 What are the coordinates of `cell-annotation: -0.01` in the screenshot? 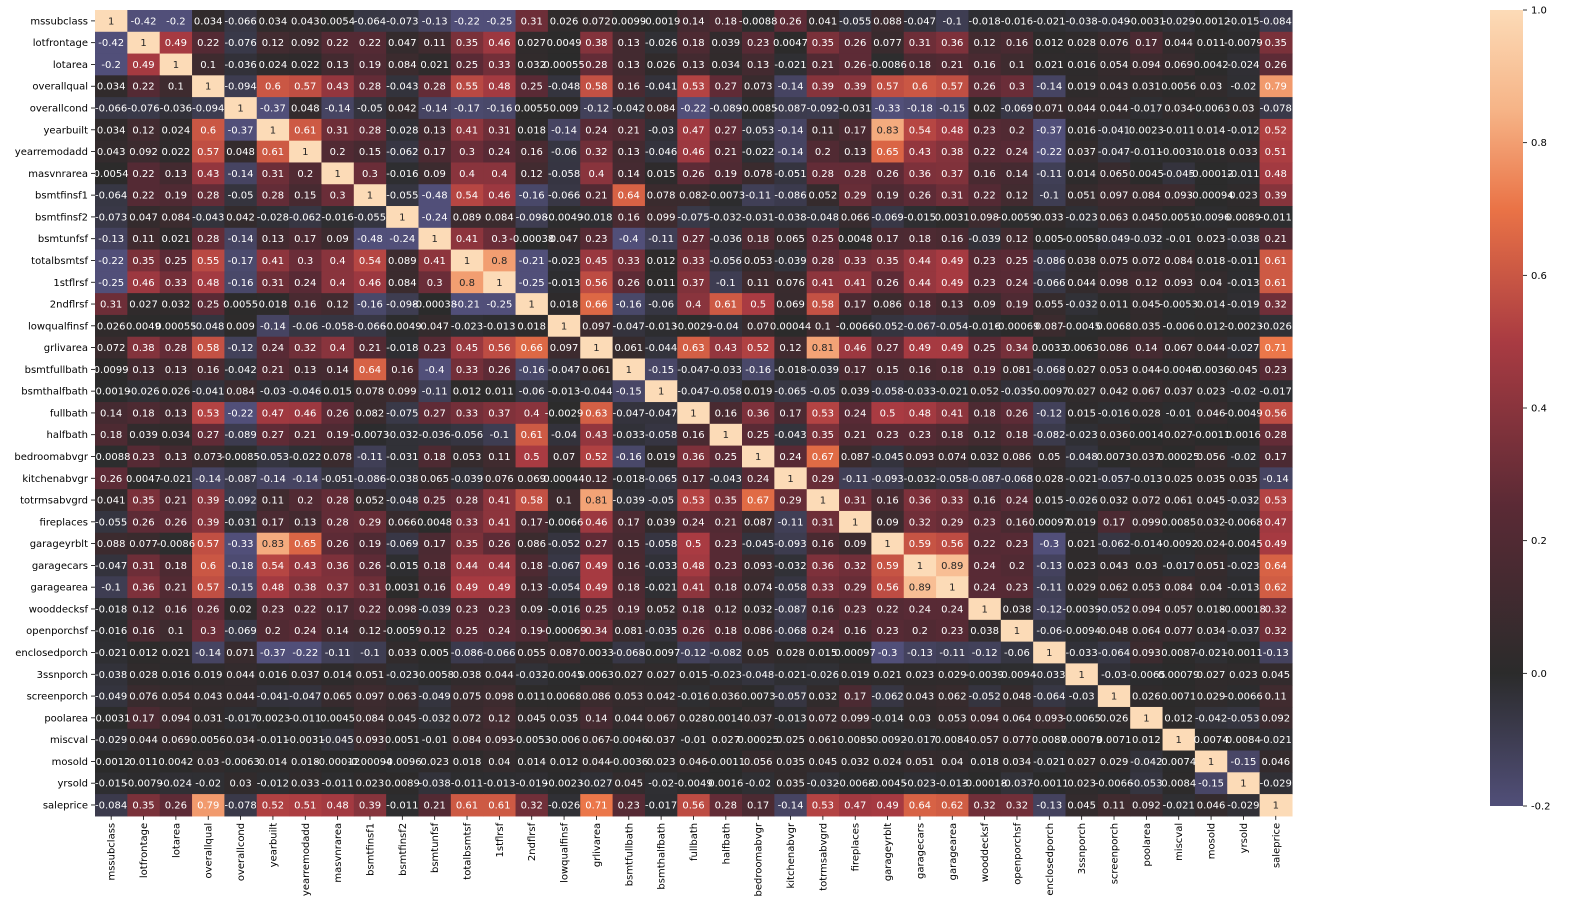 It's located at (435, 740).